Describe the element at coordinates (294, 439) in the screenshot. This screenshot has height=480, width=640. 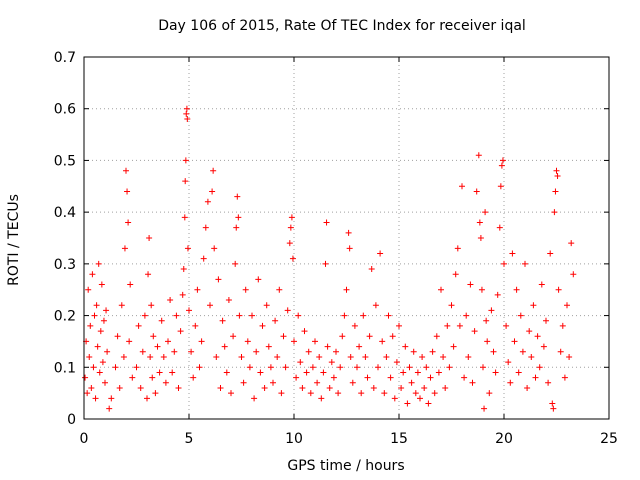
I see `x-tick-label: 10` at that location.